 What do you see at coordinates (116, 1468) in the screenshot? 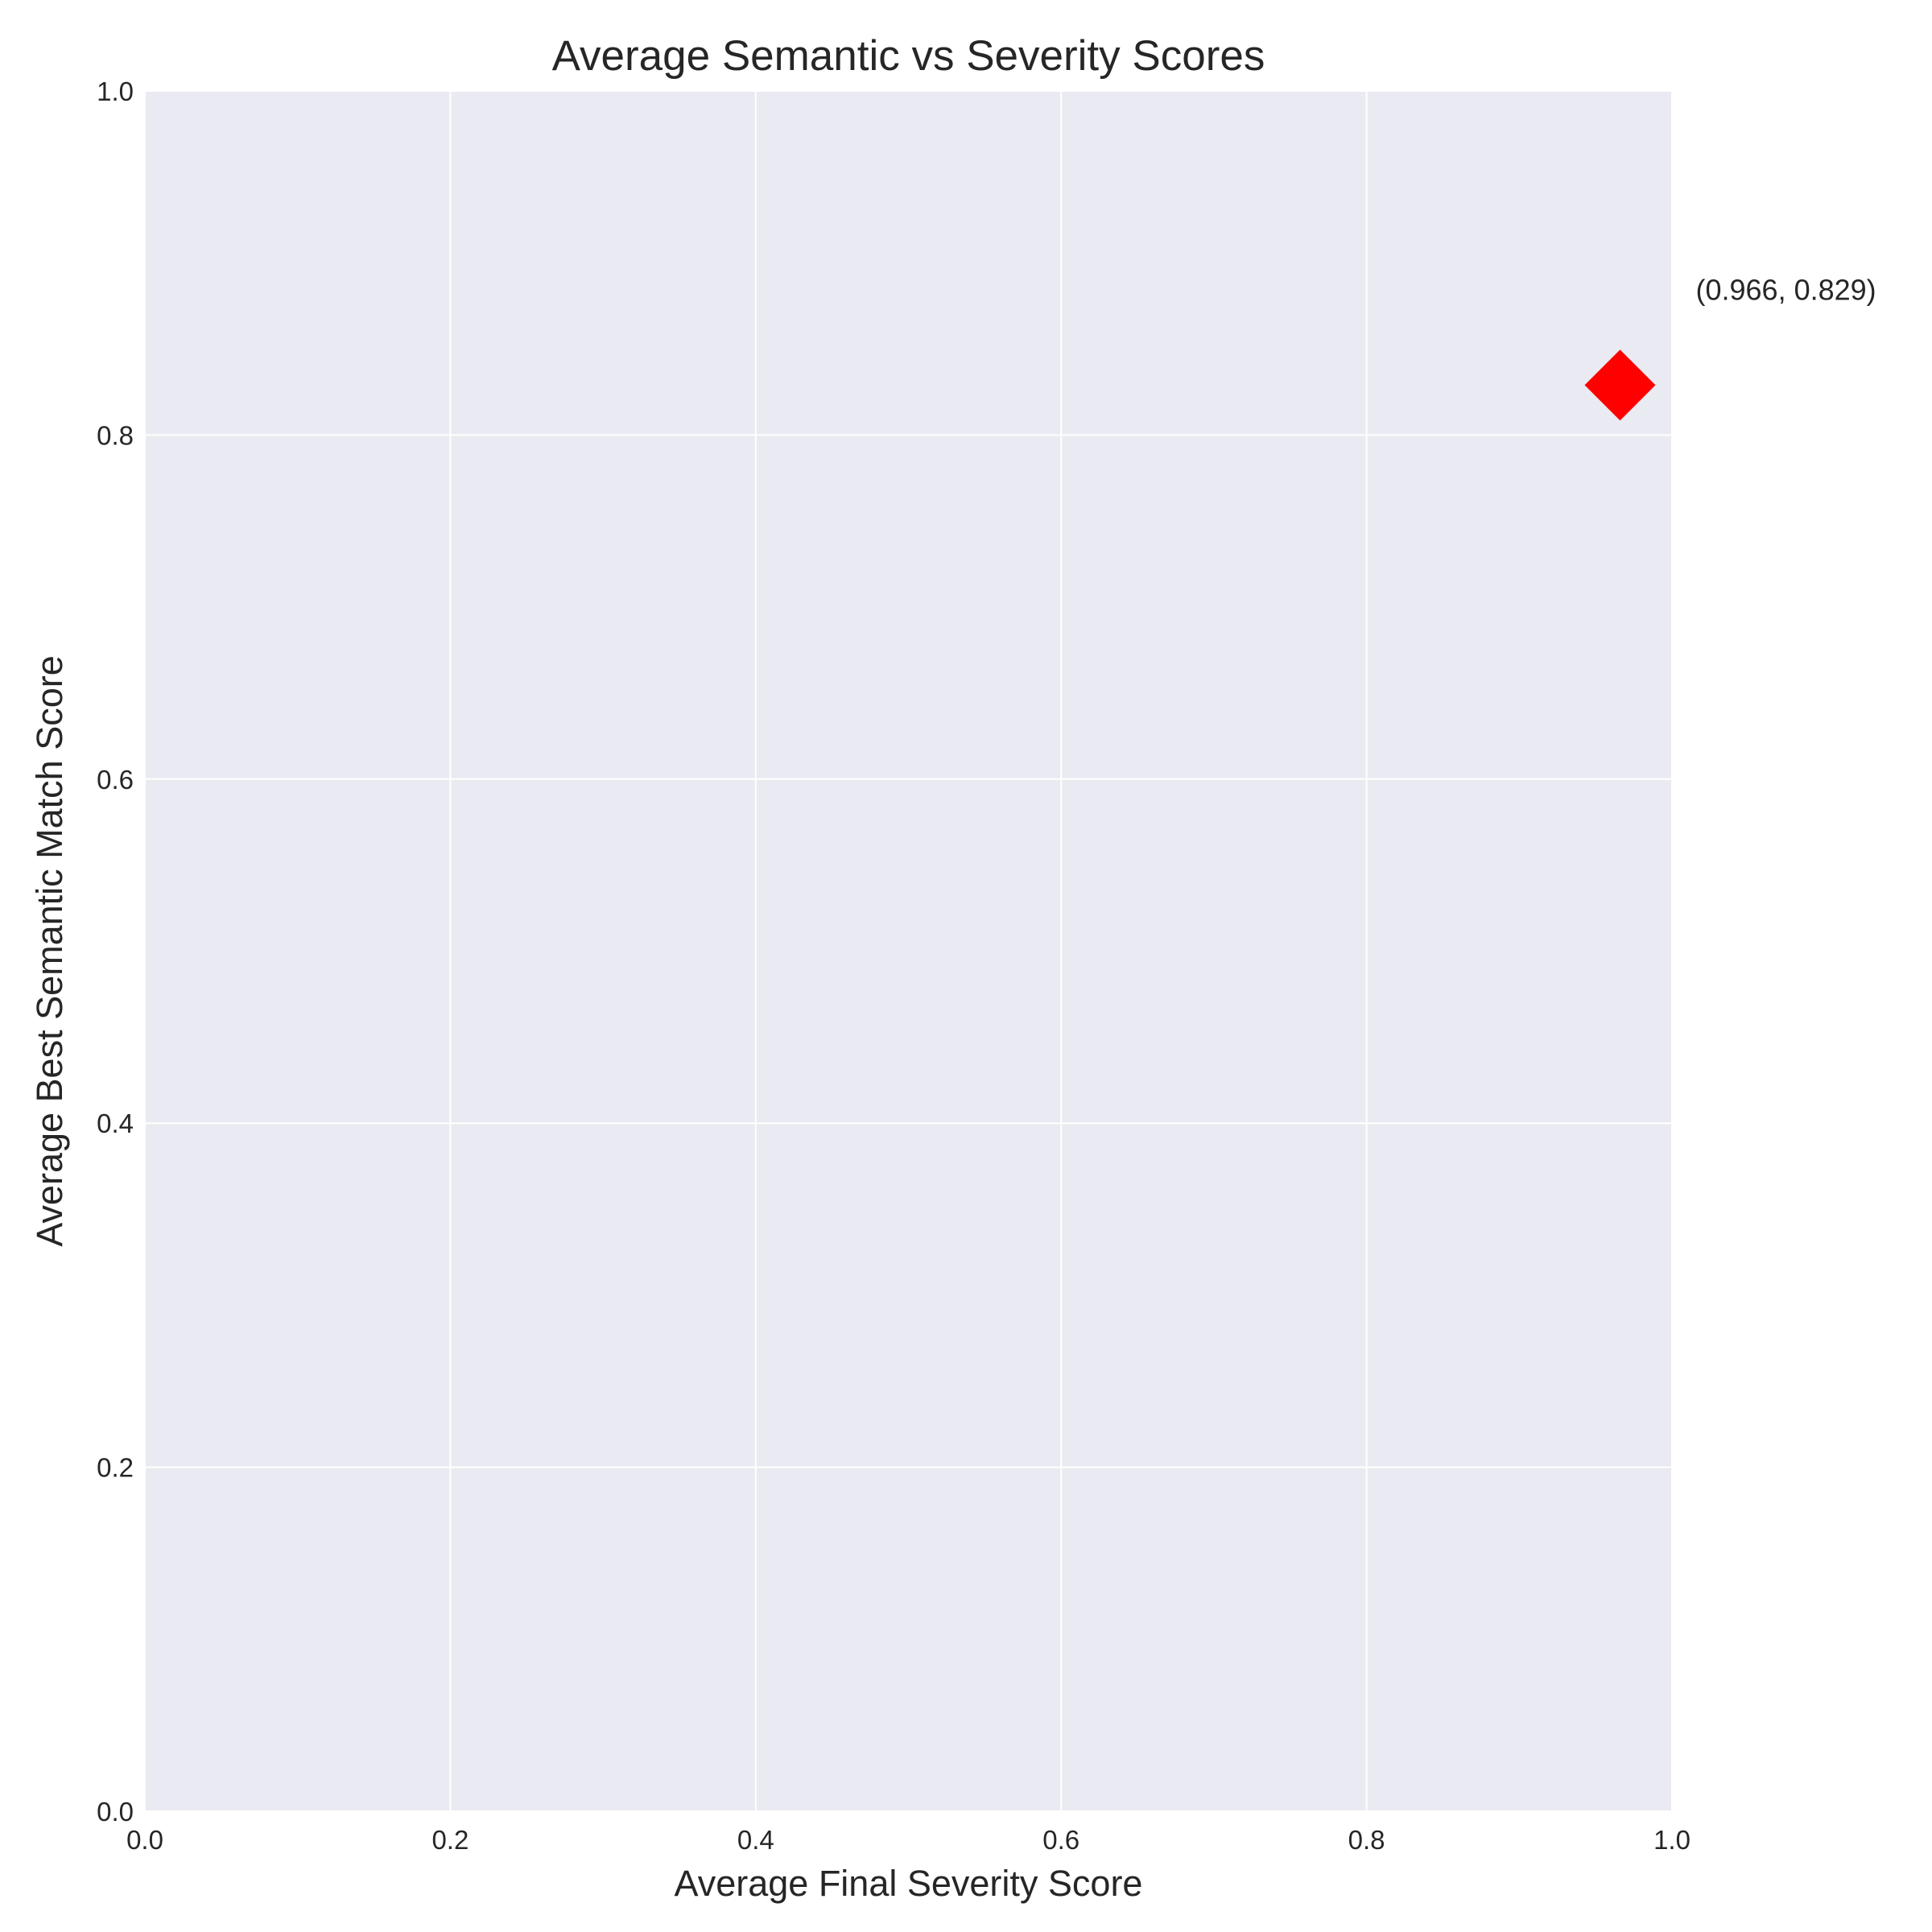
I see `y-tick-label: 0.2` at bounding box center [116, 1468].